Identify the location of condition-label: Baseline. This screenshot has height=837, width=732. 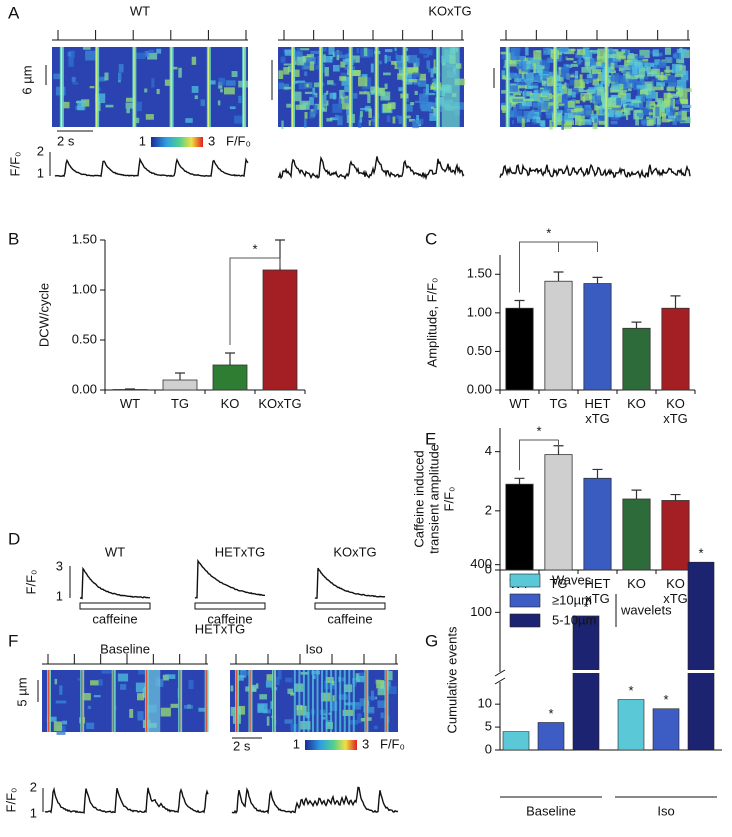
(125, 648).